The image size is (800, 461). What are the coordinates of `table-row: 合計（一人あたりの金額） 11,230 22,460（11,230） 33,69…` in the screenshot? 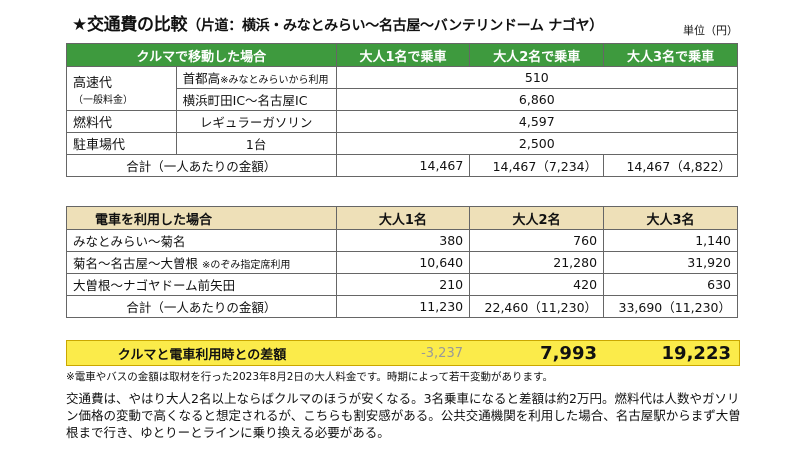 It's located at (402, 306).